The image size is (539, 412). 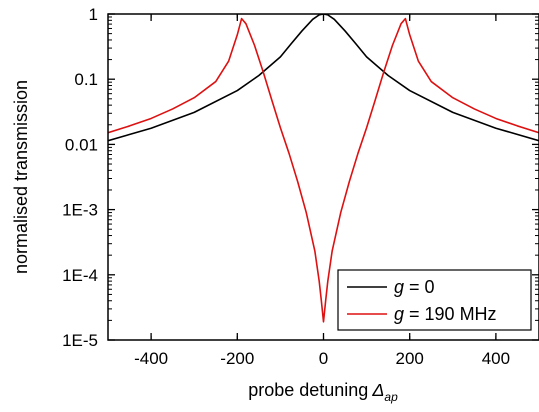 What do you see at coordinates (308, 390) in the screenshot?
I see `x-axis-label-text: probe detuning` at bounding box center [308, 390].